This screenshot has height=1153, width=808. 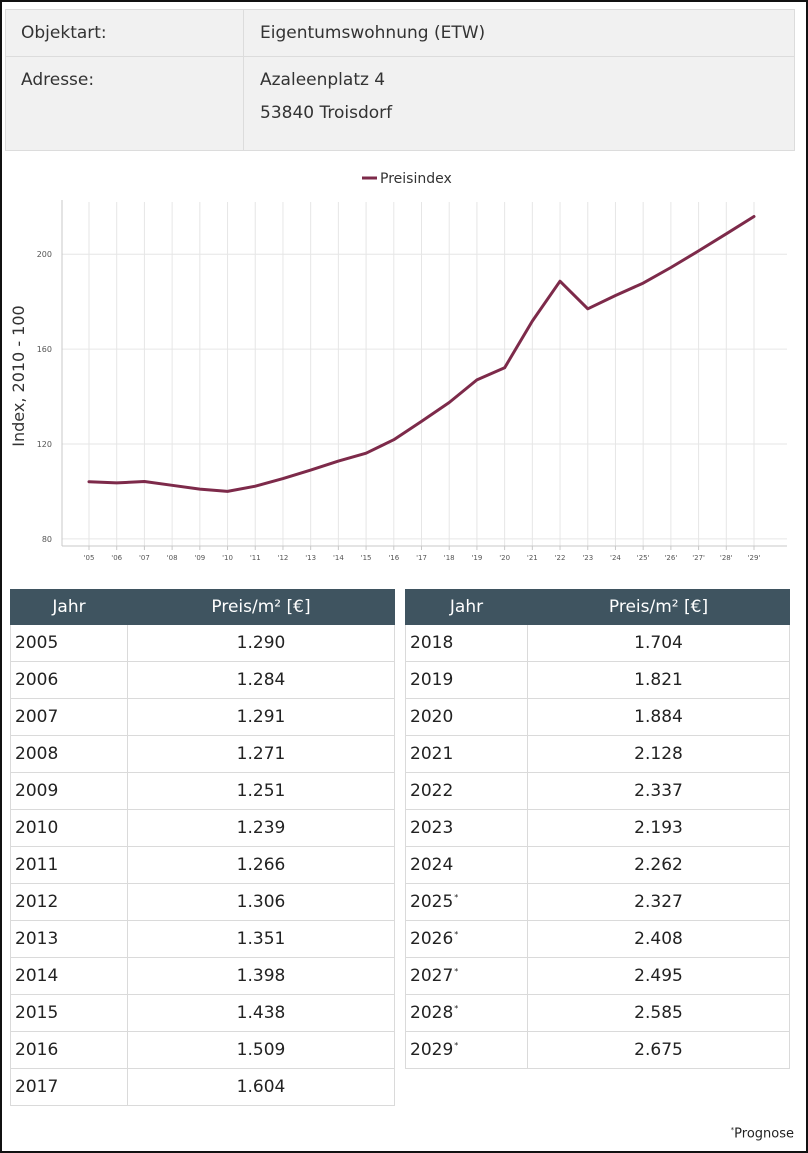 What do you see at coordinates (615, 558) in the screenshot?
I see `x-tick-label: '24` at bounding box center [615, 558].